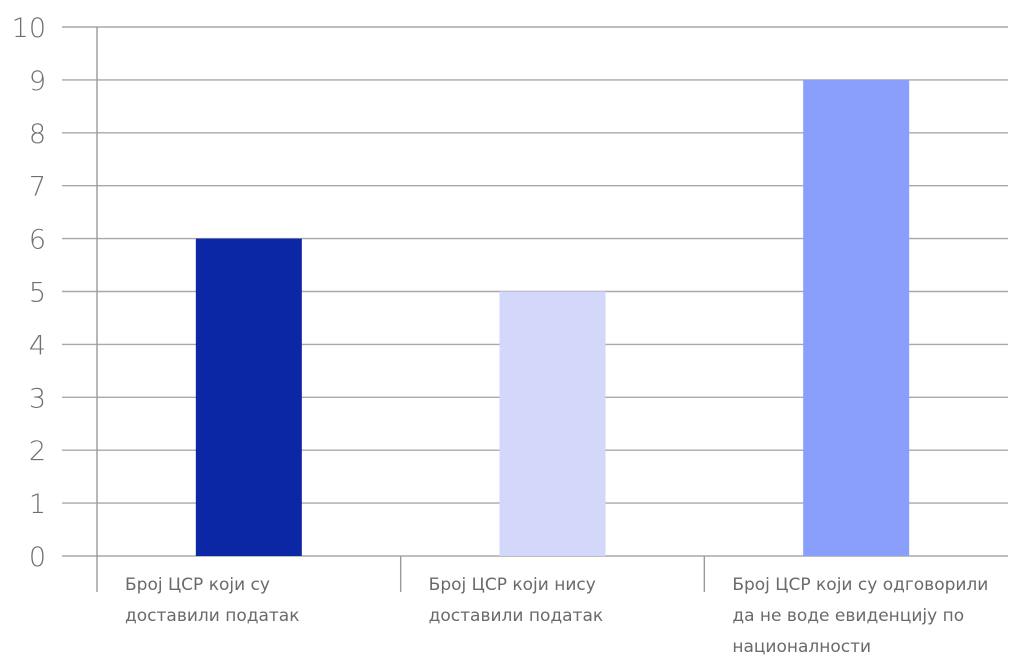  Describe the element at coordinates (516, 600) in the screenshot. I see `x-category-label: Број ЦСР који нису доставили податак` at that location.